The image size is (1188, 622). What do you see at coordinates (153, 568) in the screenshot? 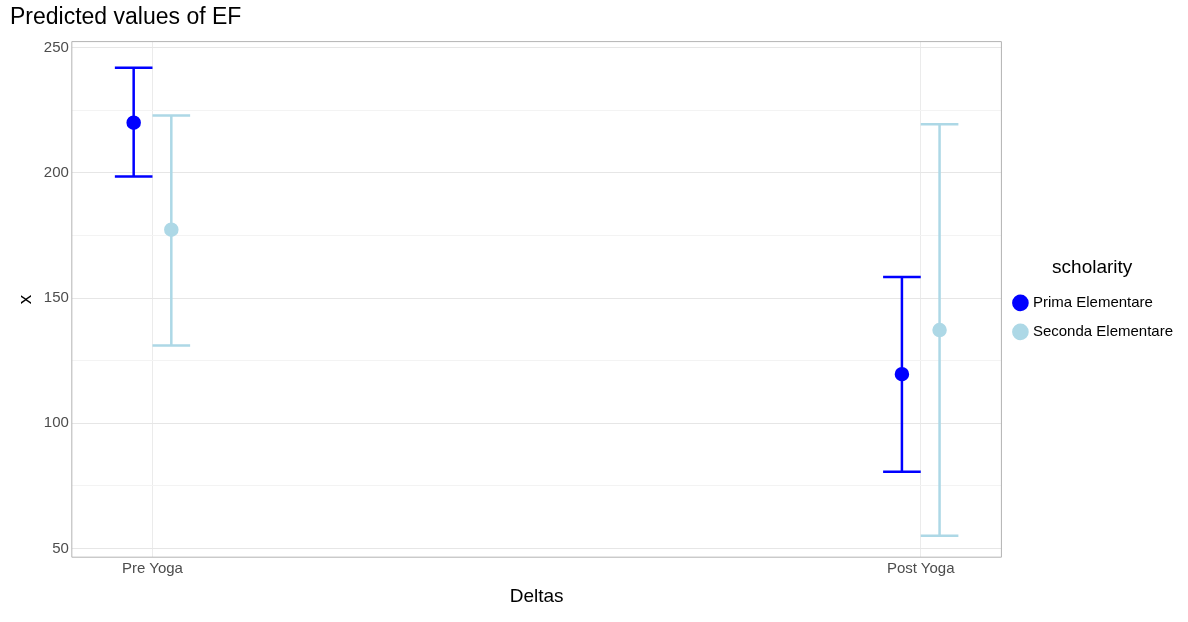
I see `x-tick-label: Pre Yoga` at bounding box center [153, 568].